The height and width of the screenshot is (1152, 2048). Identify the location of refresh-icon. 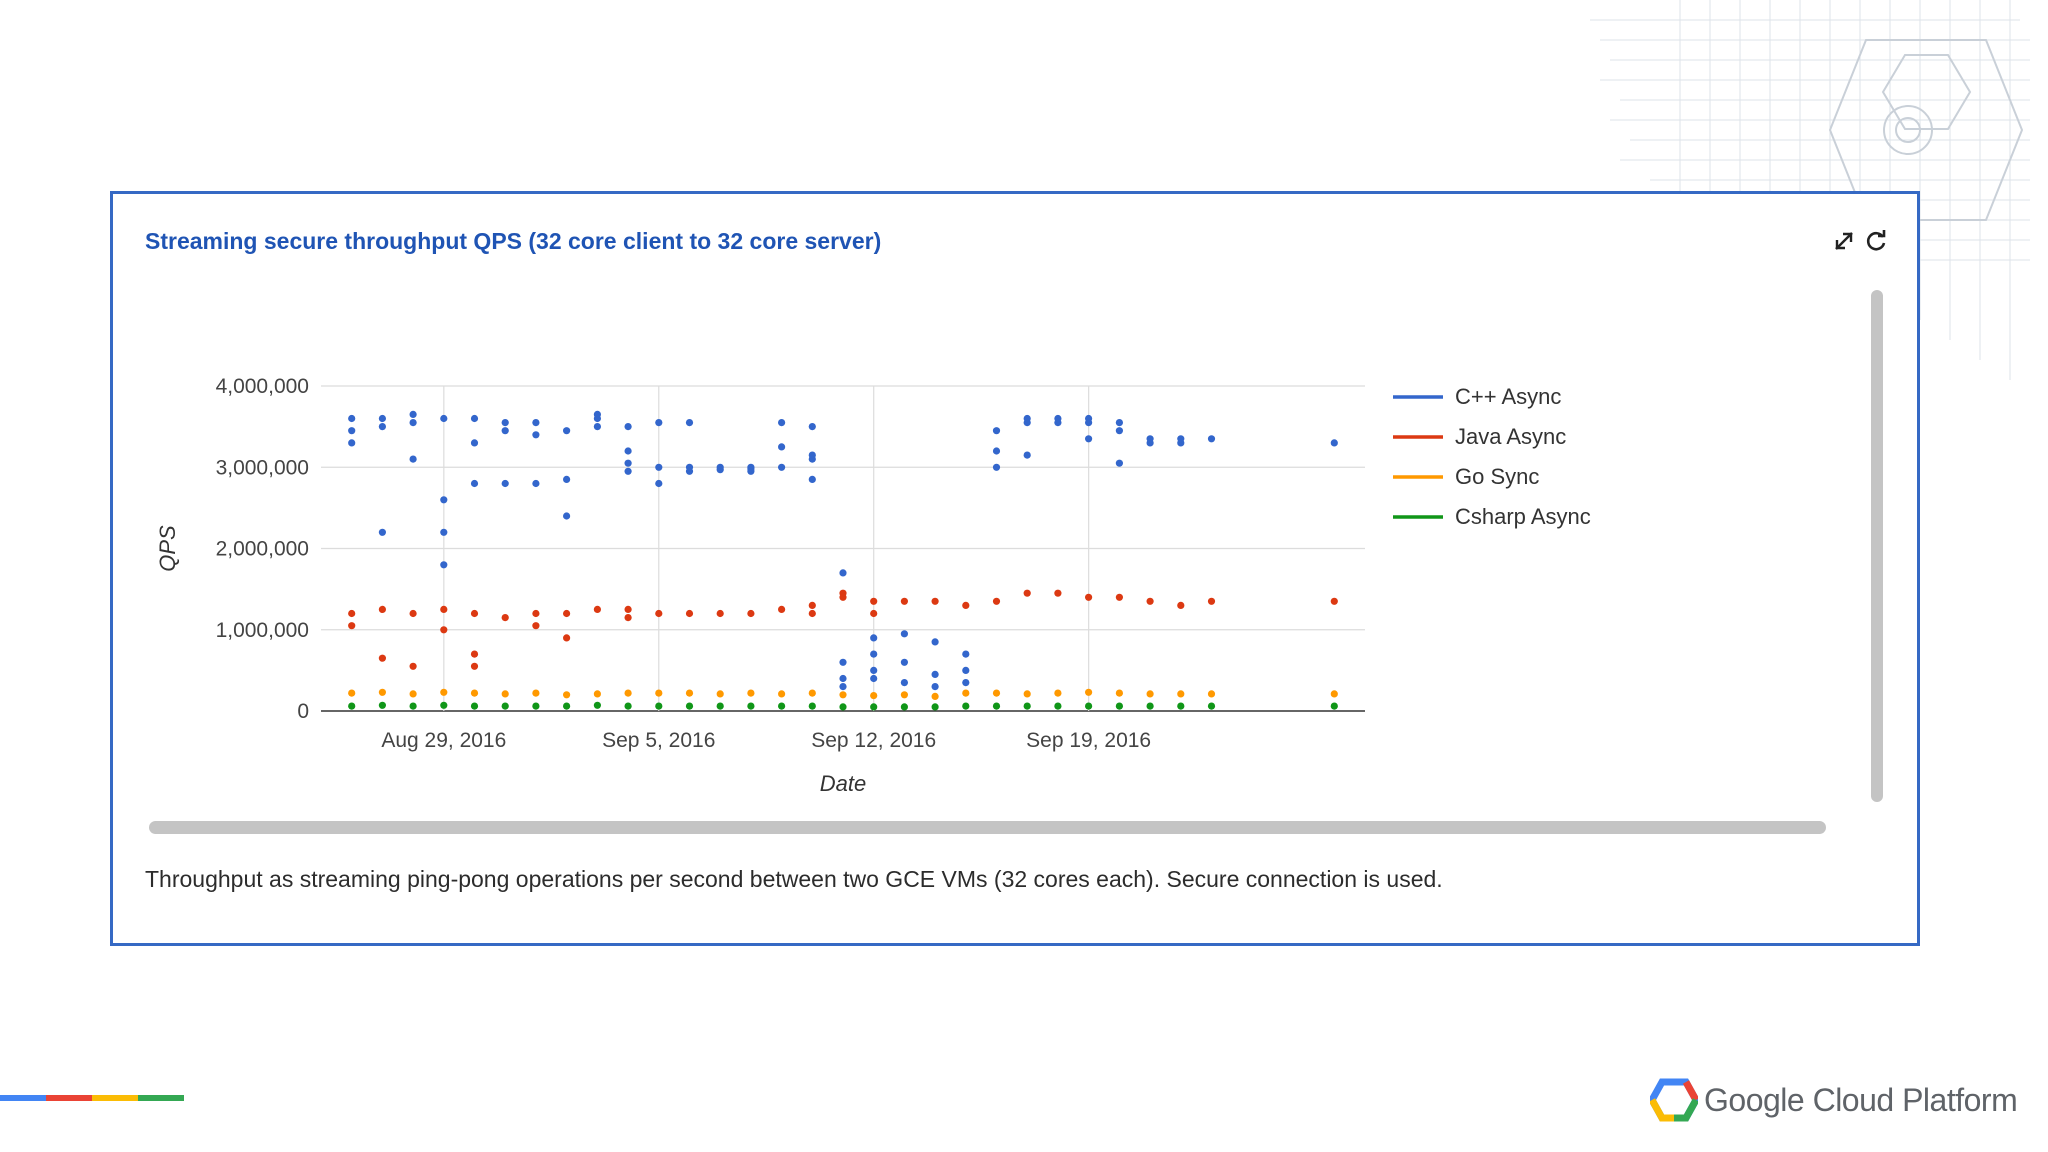
(1876, 241).